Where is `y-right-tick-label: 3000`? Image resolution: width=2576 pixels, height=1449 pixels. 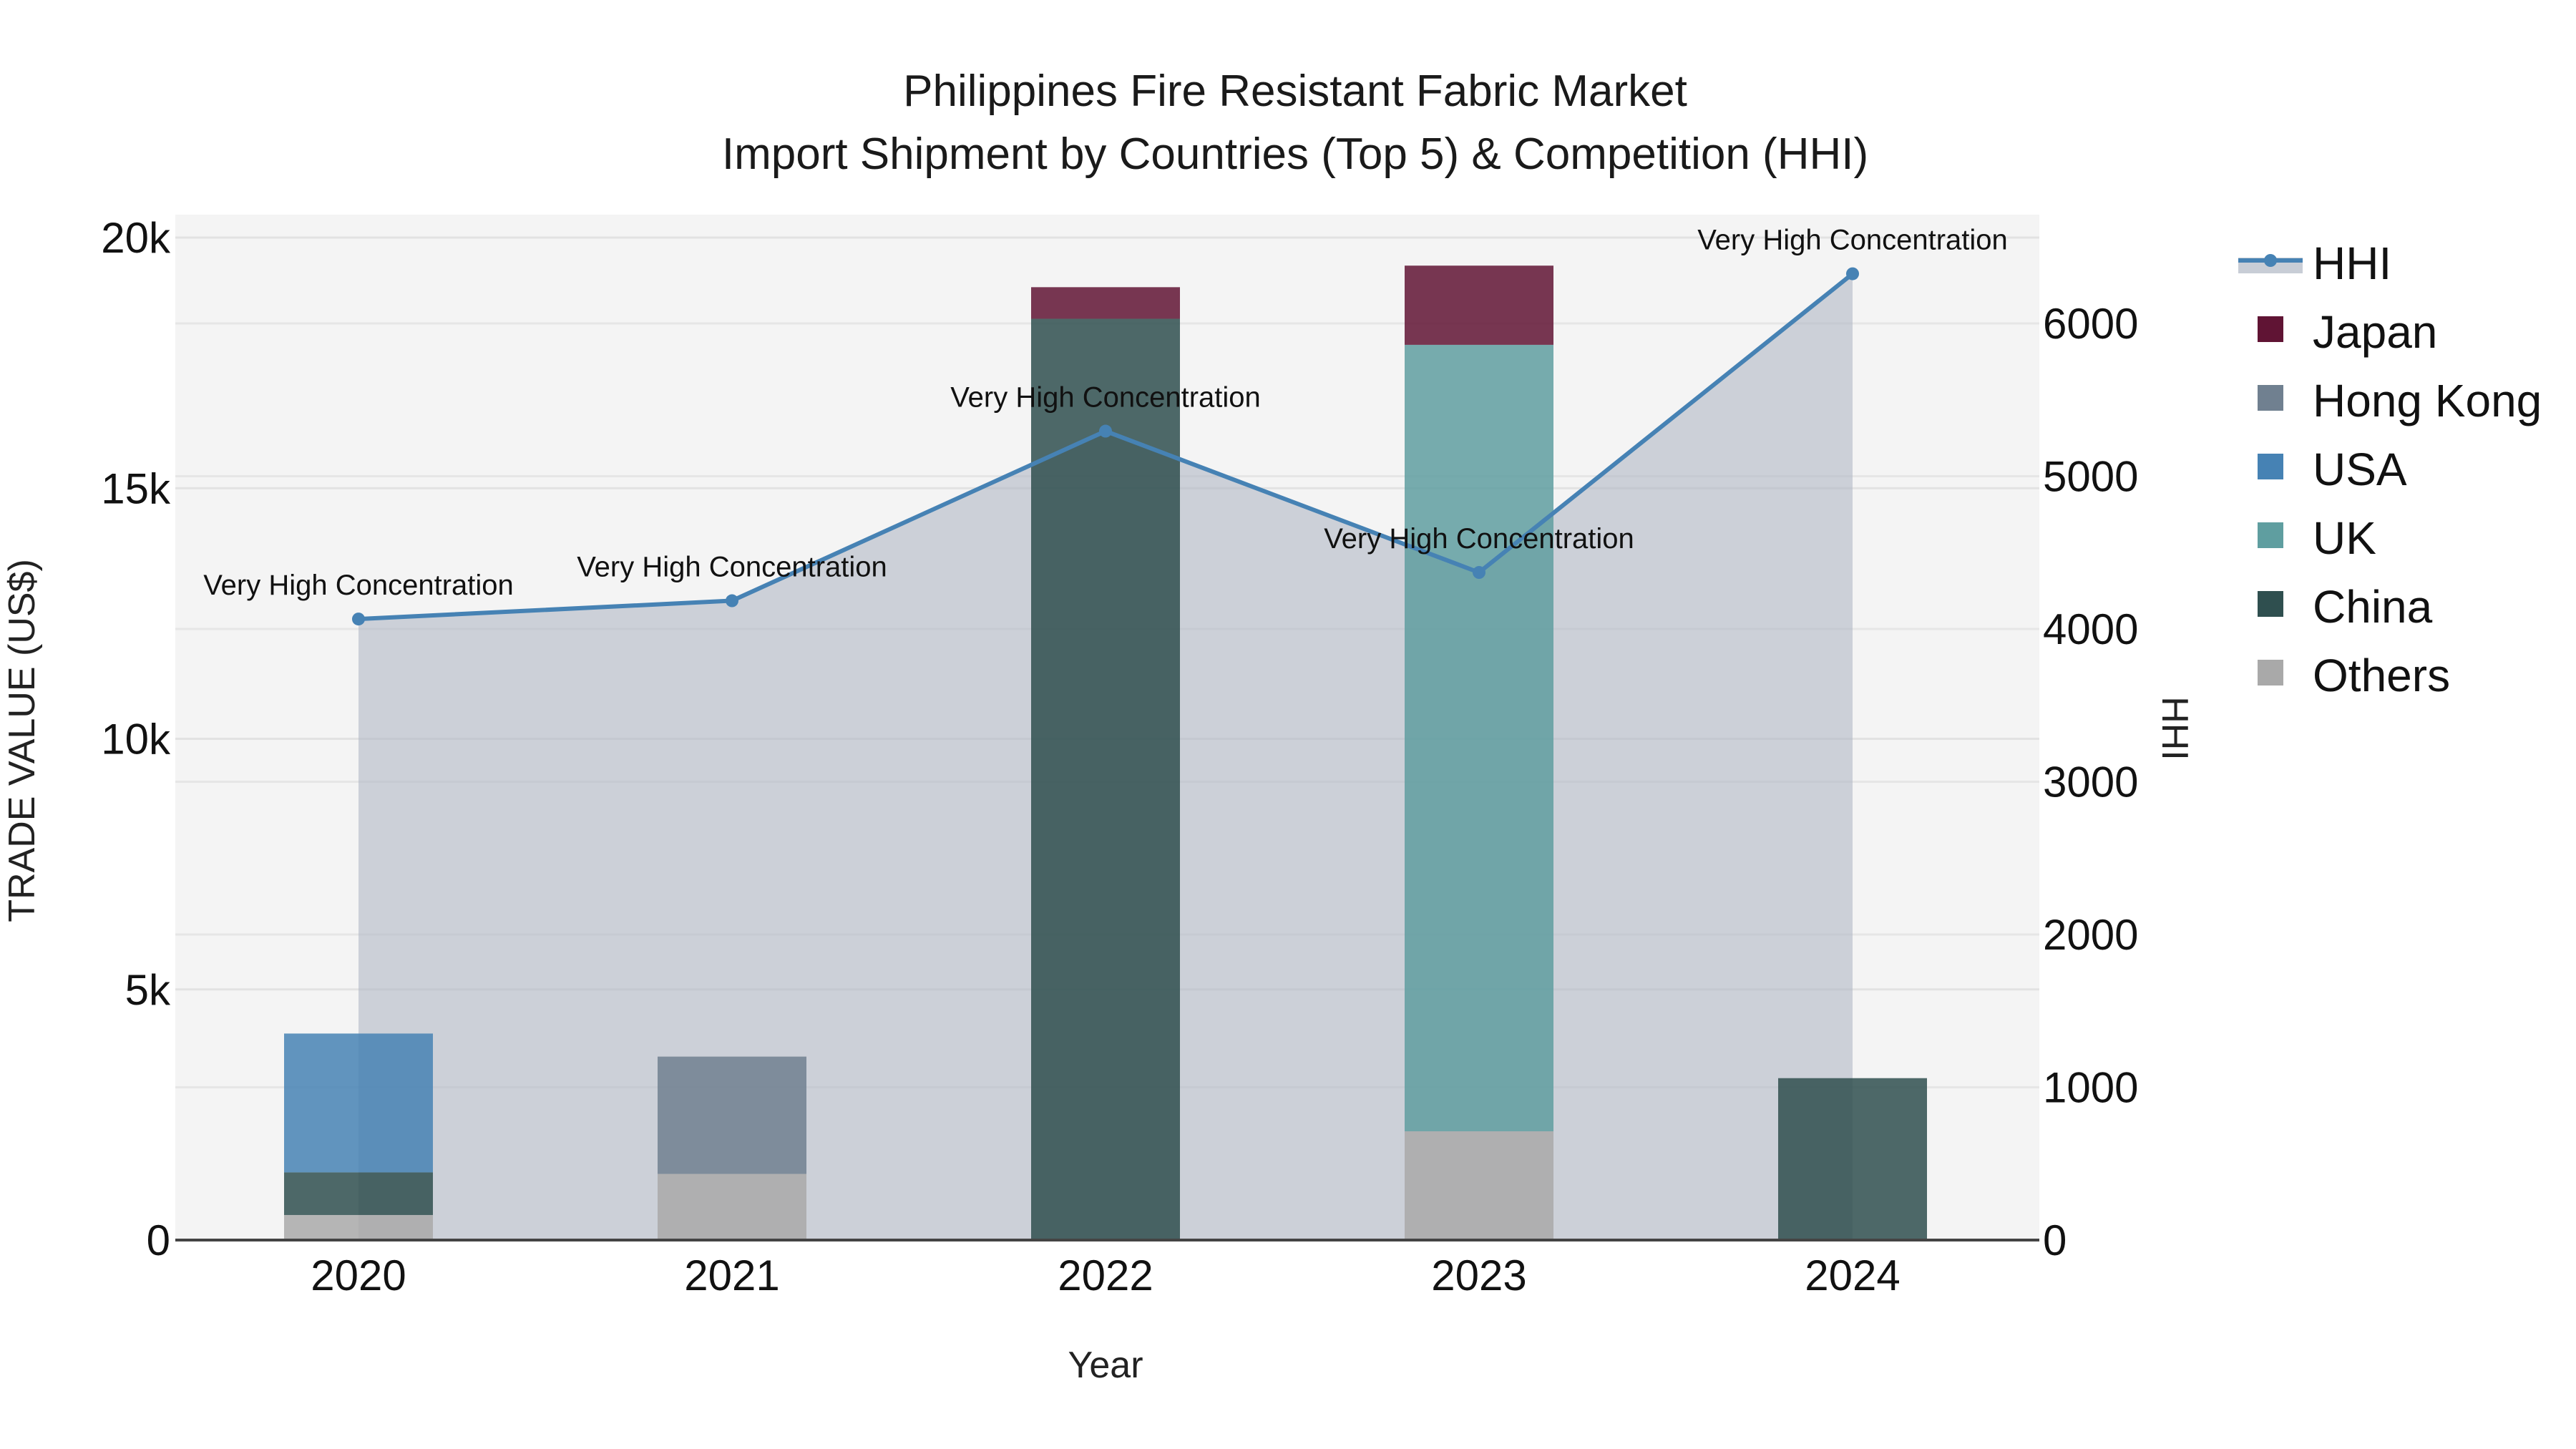
y-right-tick-label: 3000 is located at coordinates (2090, 782).